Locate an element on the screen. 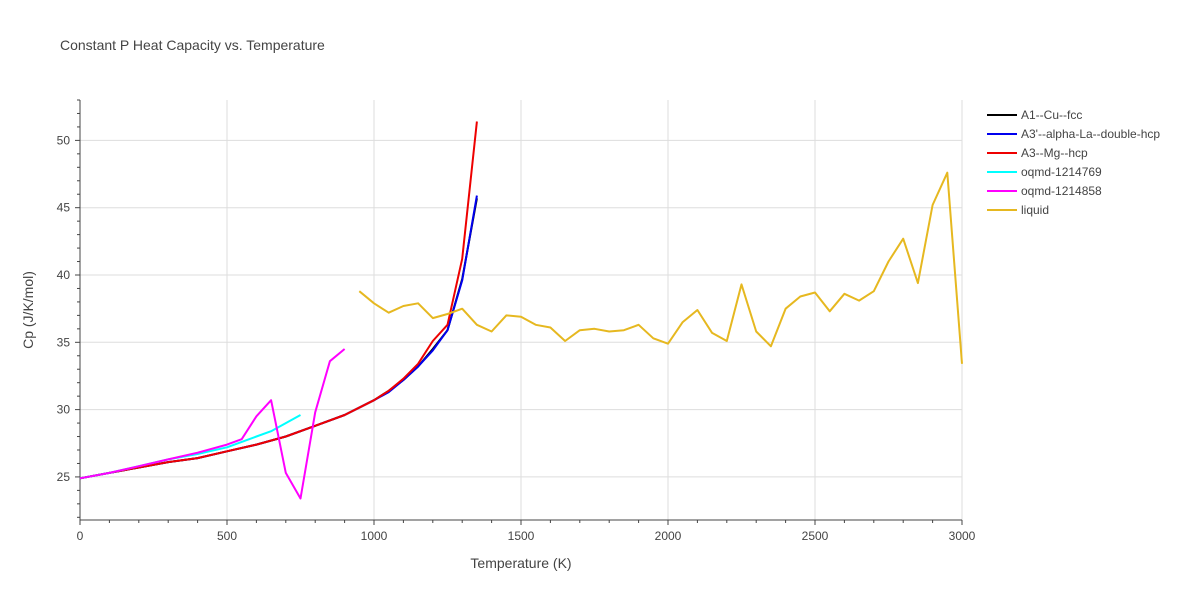 This screenshot has height=600, width=1200. legend-label: liquid is located at coordinates (1035, 210).